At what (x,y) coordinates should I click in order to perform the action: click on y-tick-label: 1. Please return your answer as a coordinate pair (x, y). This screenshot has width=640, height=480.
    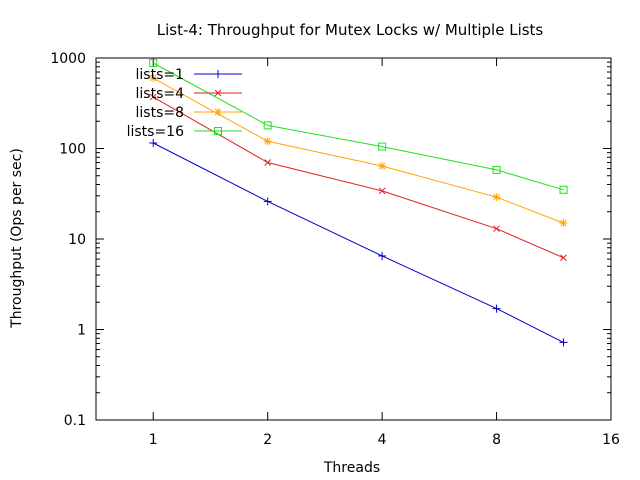
    Looking at the image, I should click on (81, 331).